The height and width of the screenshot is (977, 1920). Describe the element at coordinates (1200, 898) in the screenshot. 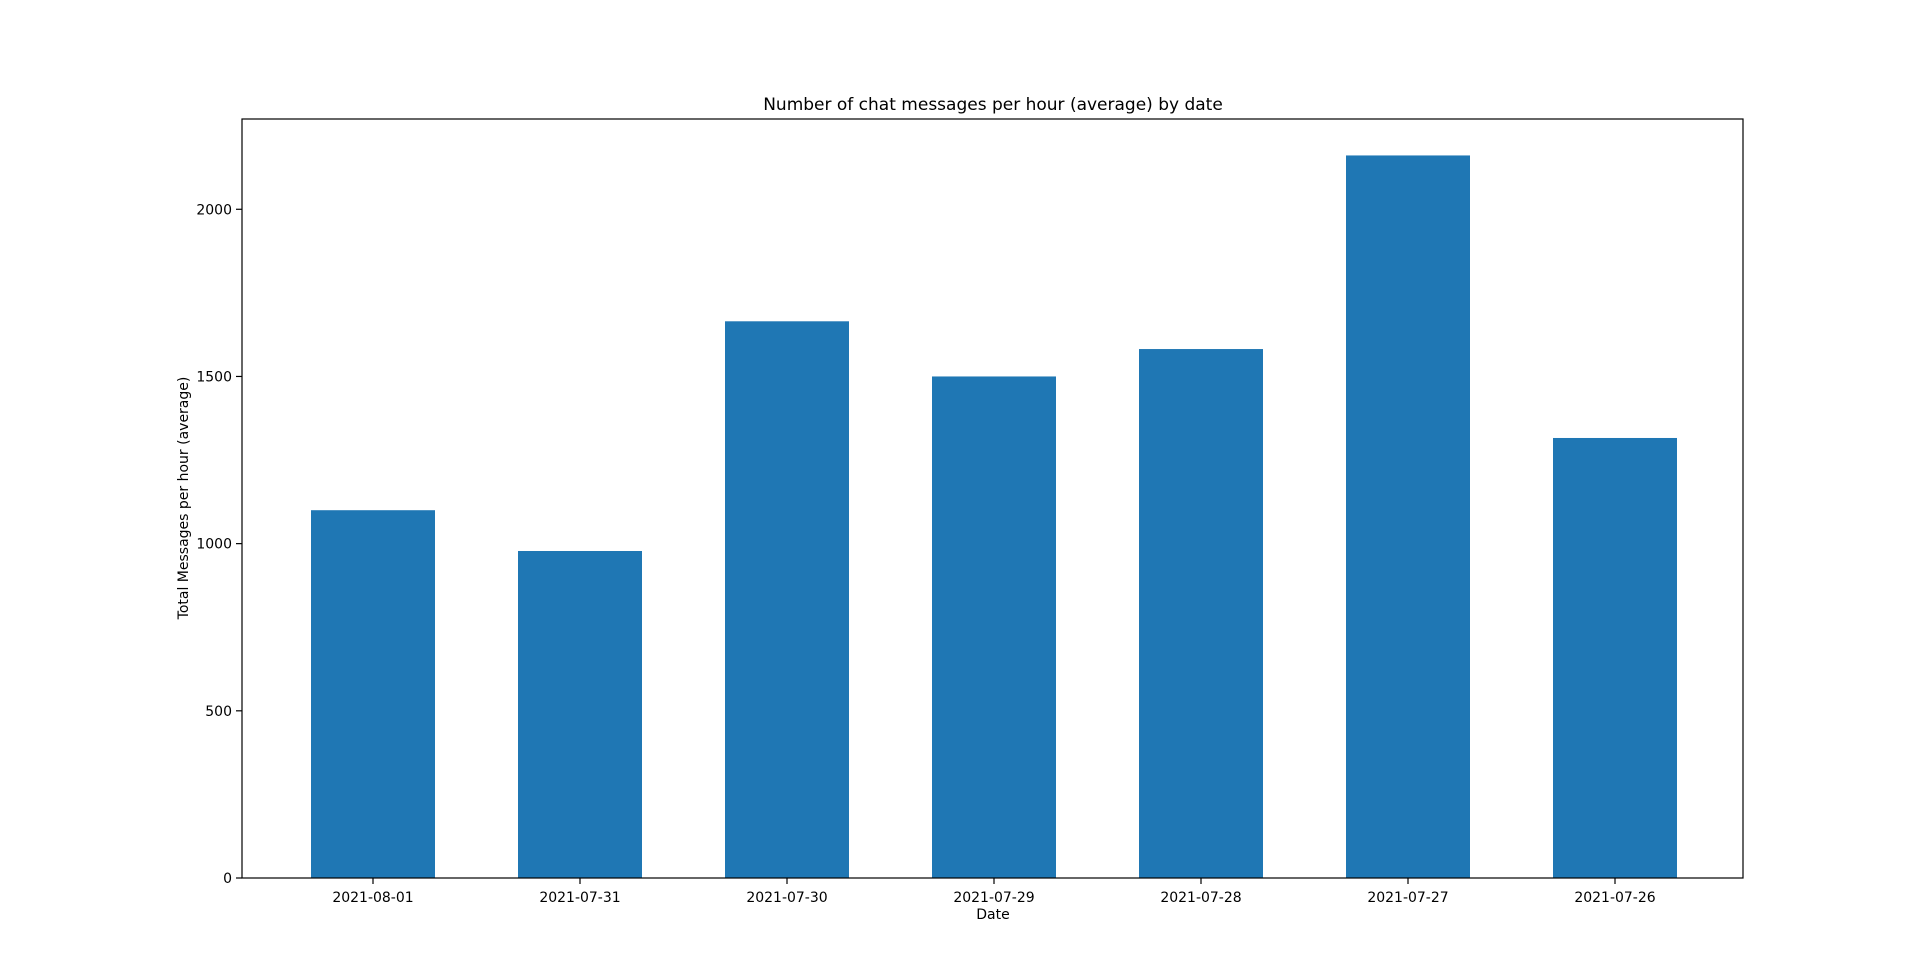

I see `x-tick-label: 2021-07-28` at that location.